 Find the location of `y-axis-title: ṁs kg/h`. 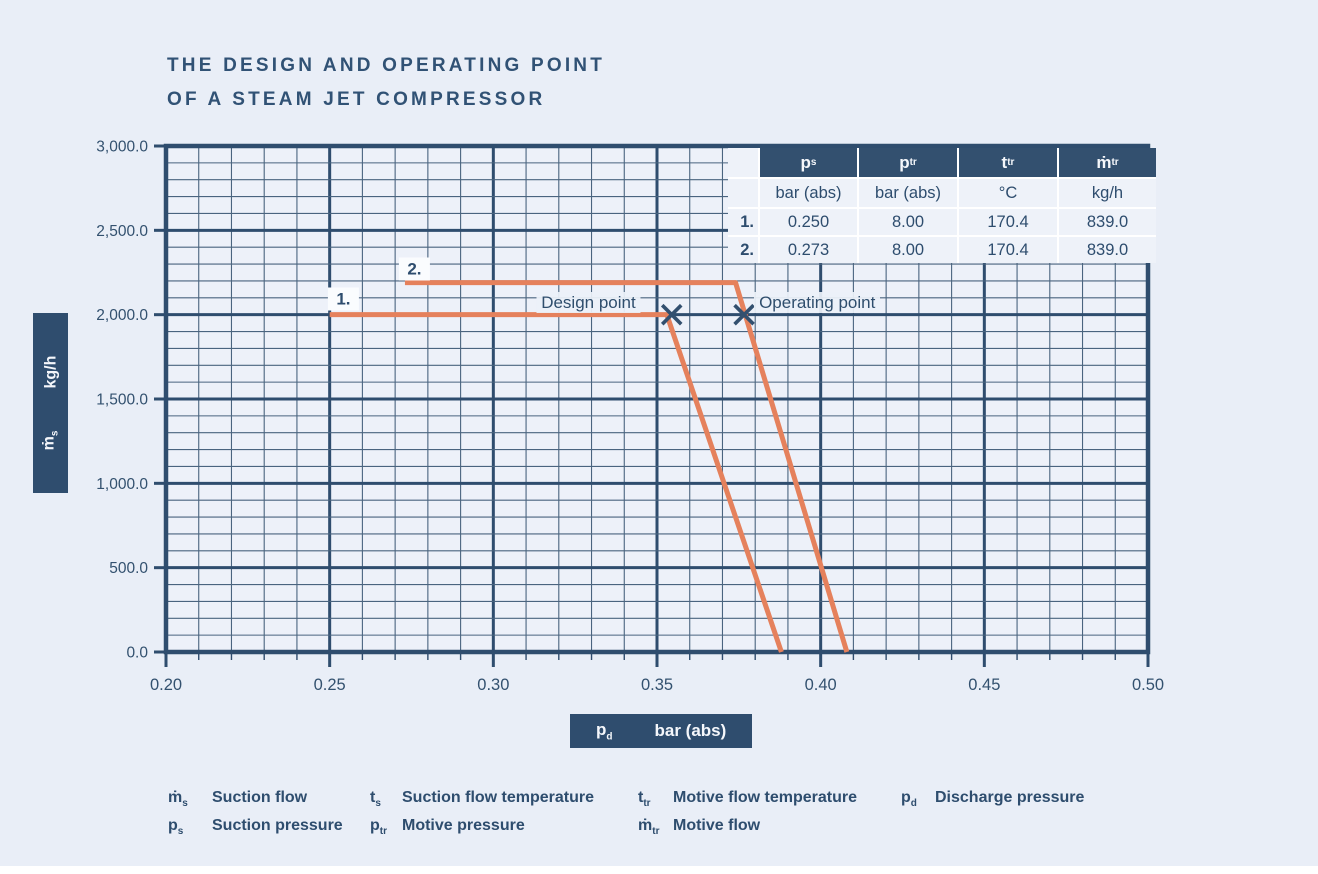

y-axis-title: ṁs kg/h is located at coordinates (50, 403).